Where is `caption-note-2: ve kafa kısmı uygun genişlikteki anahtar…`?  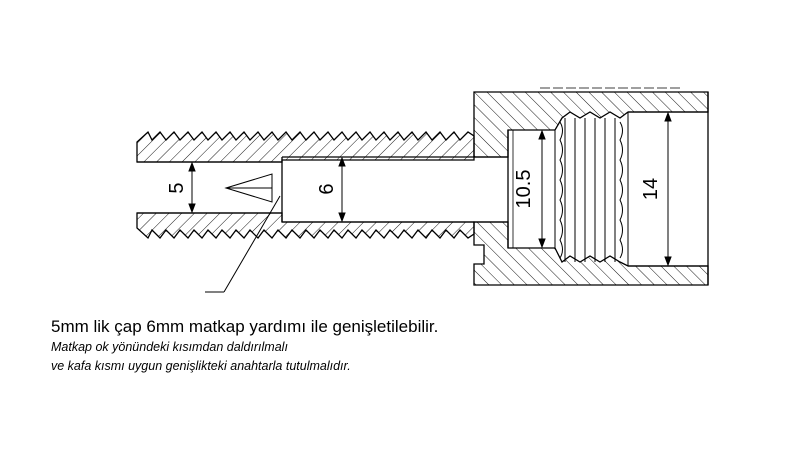
caption-note-2: ve kafa kısmı uygun genişlikteki anahtar… is located at coordinates (201, 366).